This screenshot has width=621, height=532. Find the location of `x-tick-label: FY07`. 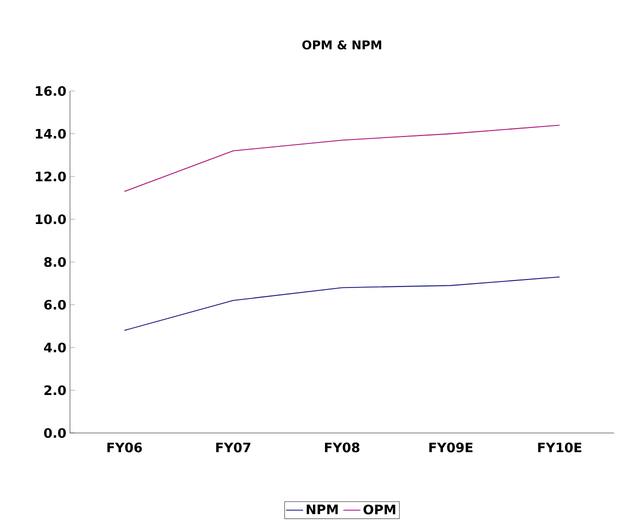

x-tick-label: FY07 is located at coordinates (233, 447).